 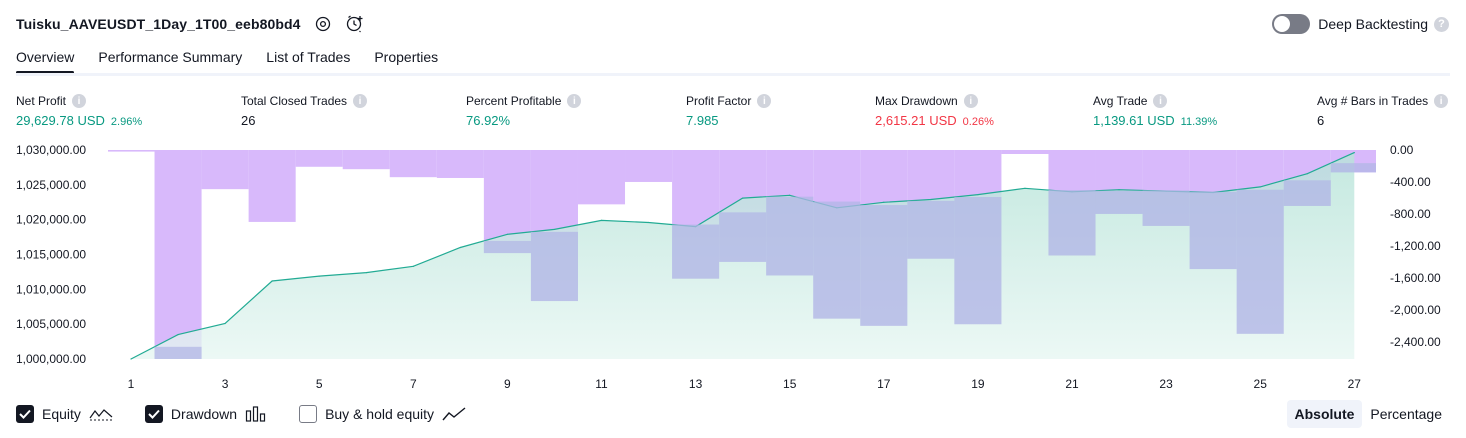 I want to click on x-tick-label: 17, so click(x=884, y=384).